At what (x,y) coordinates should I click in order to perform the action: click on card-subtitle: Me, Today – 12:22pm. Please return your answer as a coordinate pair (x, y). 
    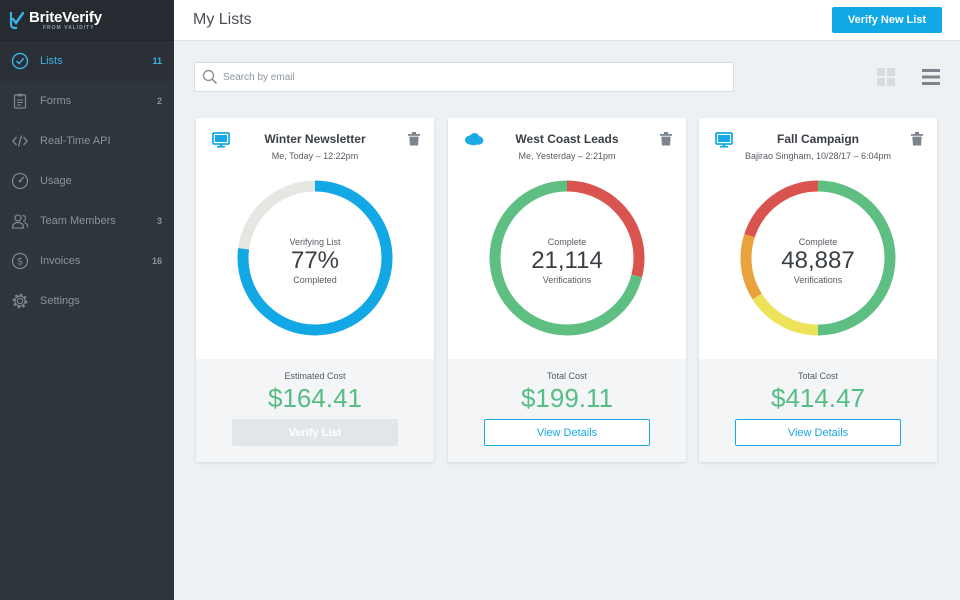
    Looking at the image, I should click on (315, 156).